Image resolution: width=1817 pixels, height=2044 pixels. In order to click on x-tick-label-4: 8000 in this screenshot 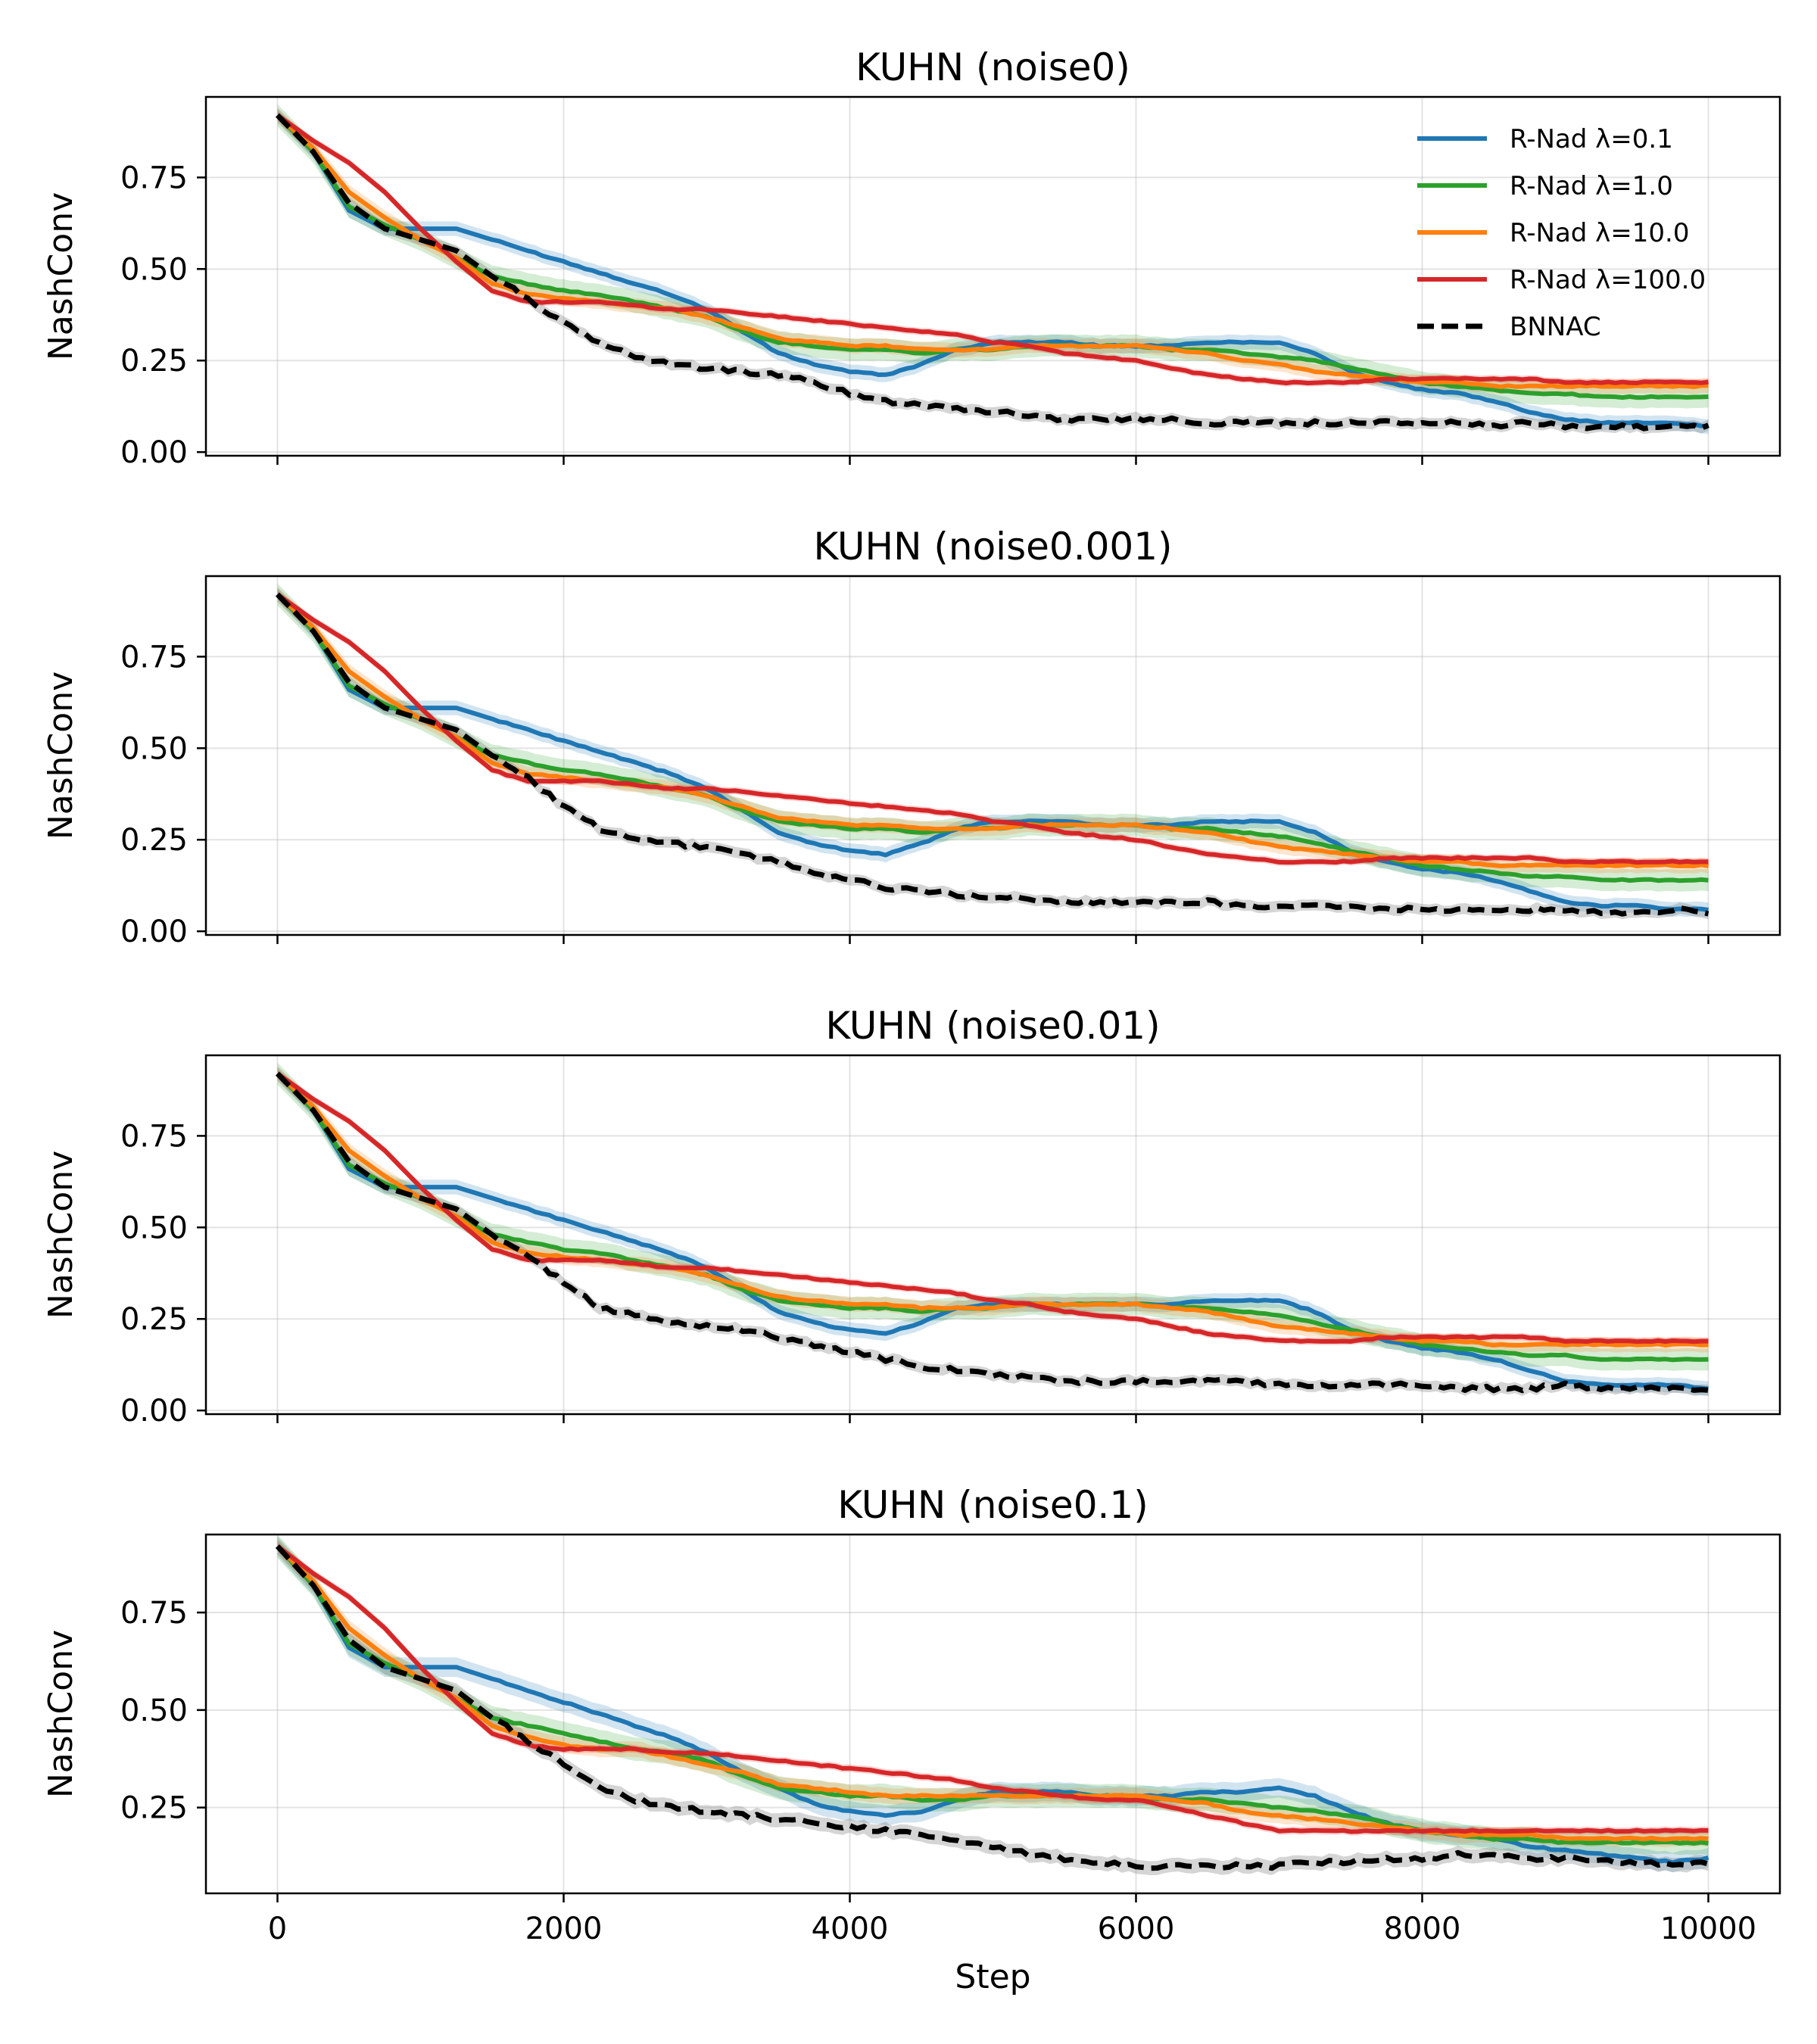, I will do `click(1422, 1929)`.